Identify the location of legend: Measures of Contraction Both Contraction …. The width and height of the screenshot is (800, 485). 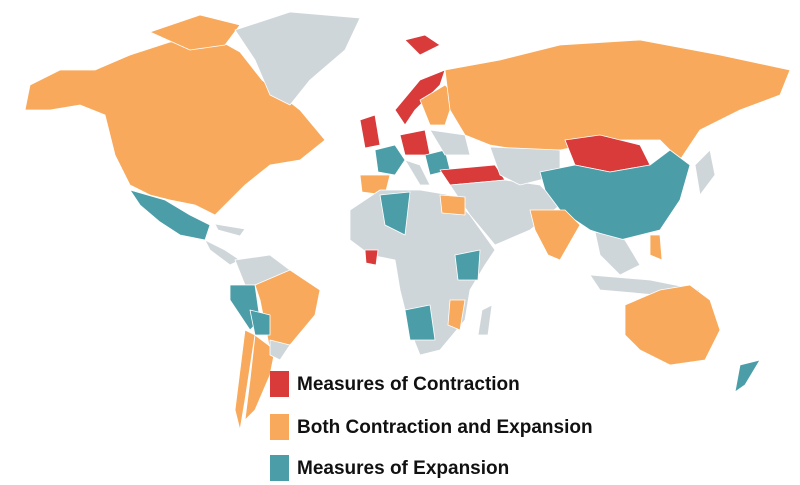
(431, 426).